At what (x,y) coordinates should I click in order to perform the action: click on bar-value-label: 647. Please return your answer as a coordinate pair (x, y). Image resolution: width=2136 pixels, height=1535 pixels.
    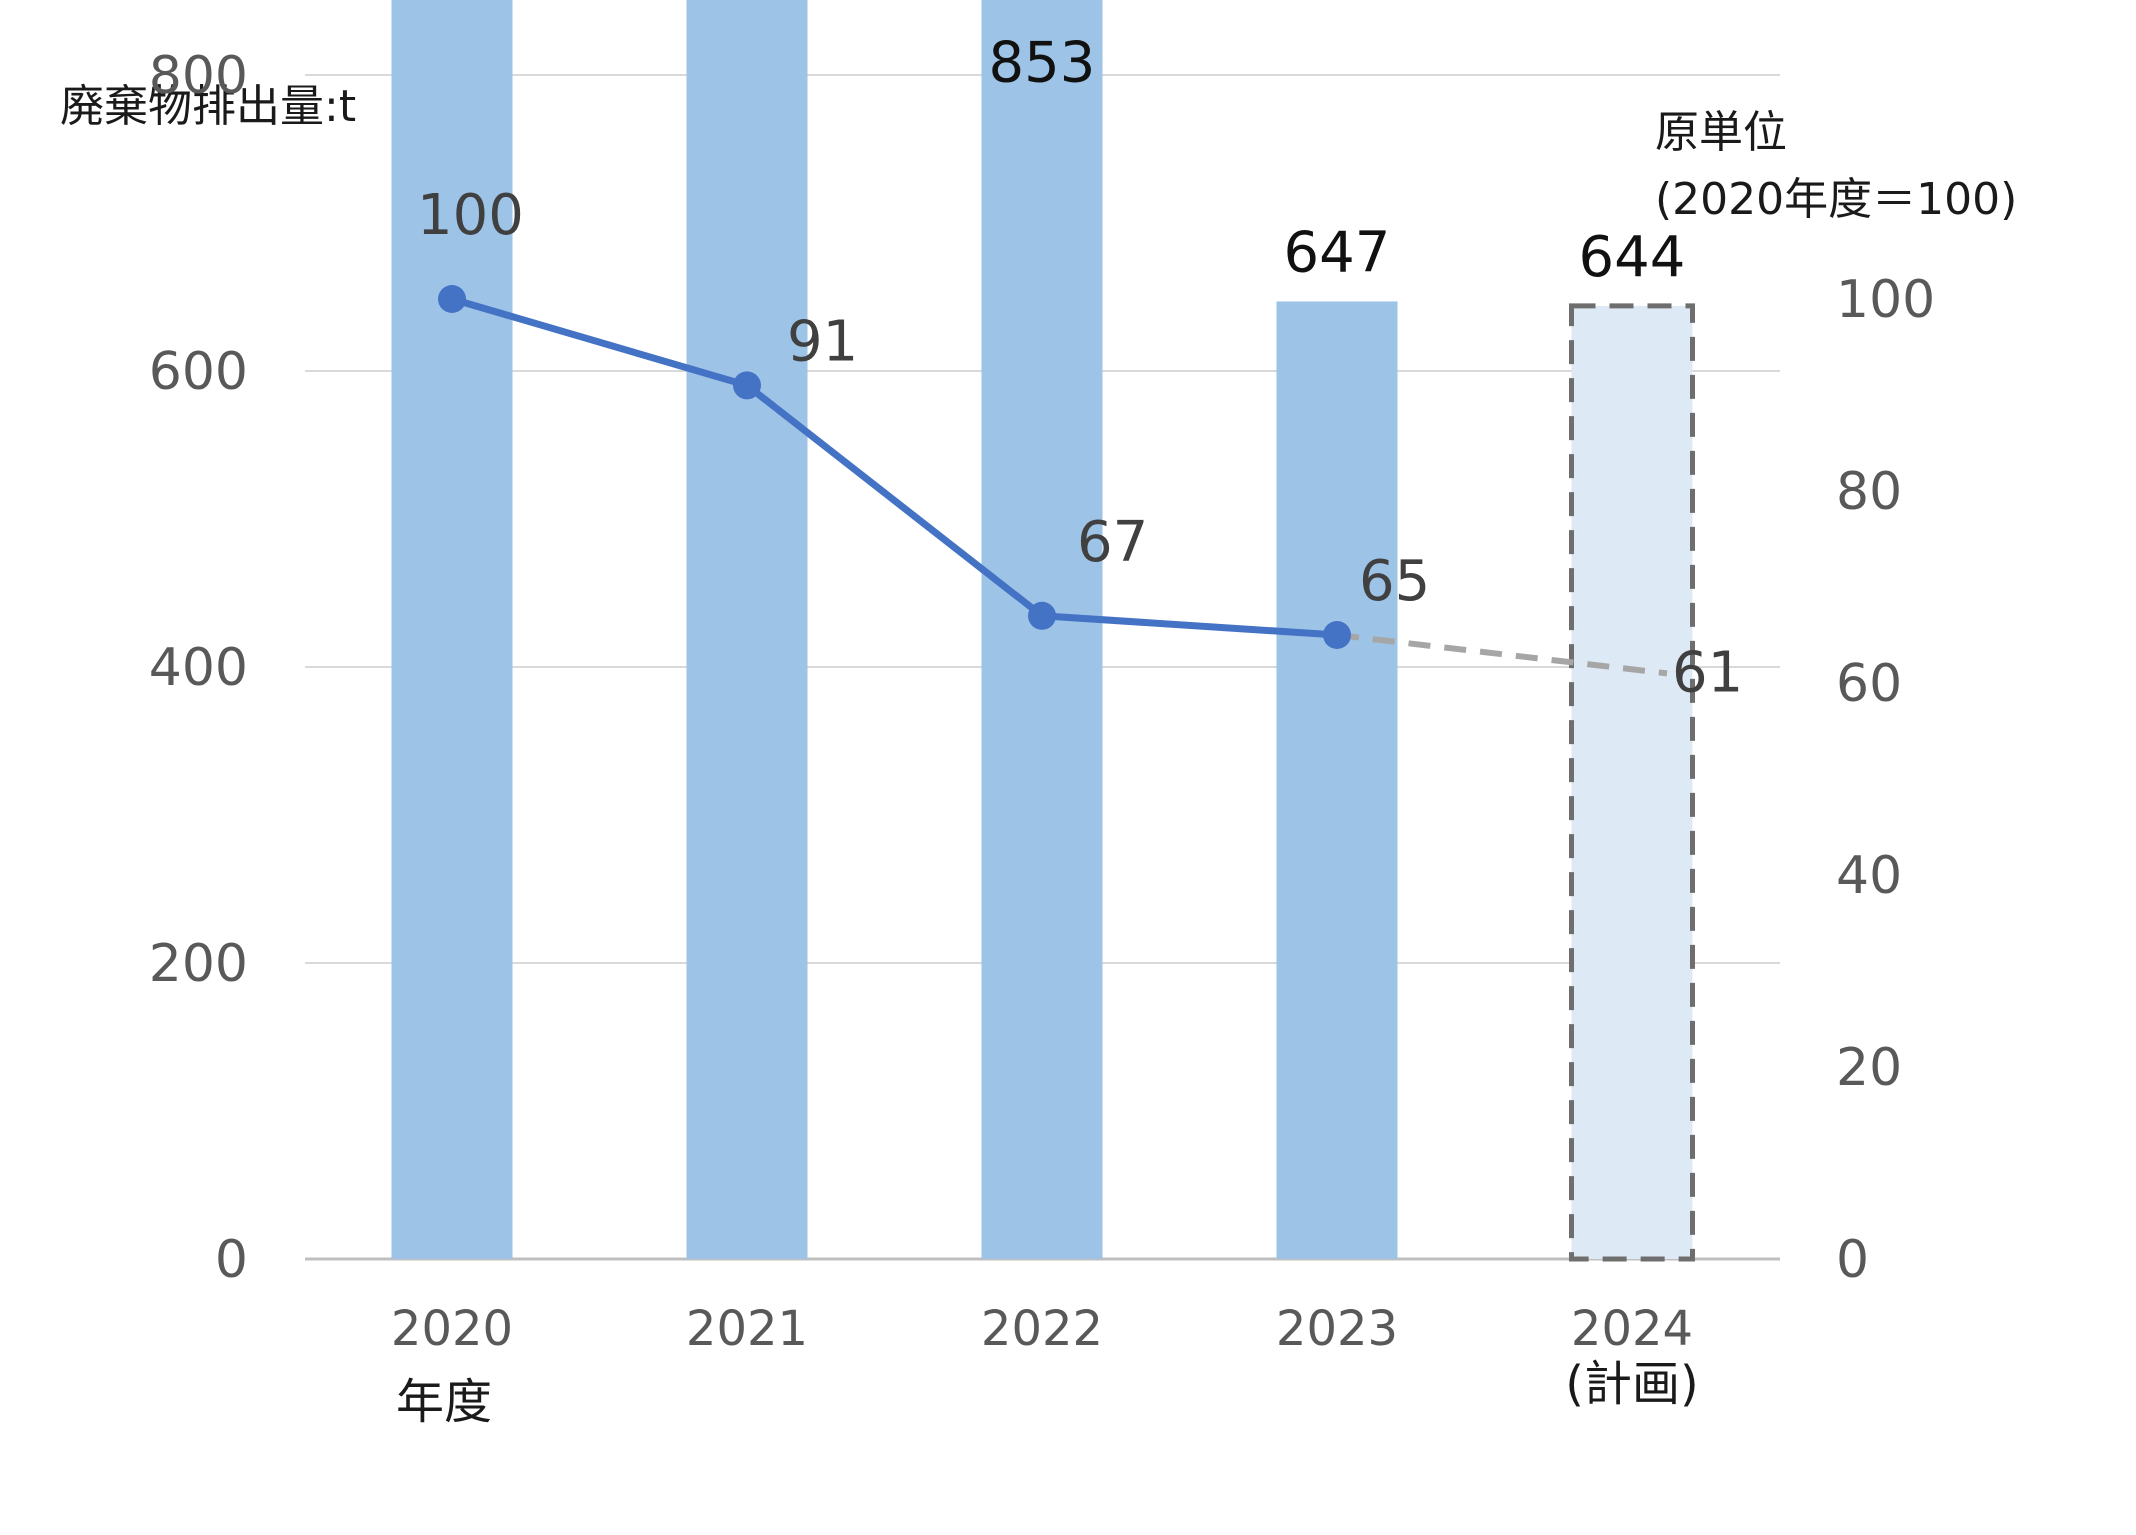
    Looking at the image, I should click on (1337, 252).